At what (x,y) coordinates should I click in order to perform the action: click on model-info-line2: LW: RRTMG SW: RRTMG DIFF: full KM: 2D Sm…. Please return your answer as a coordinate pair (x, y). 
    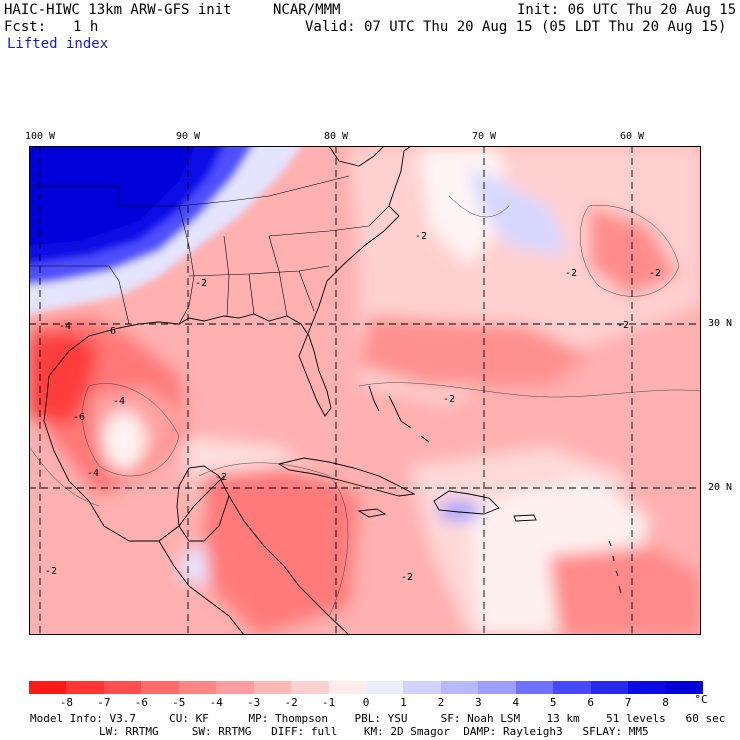
    Looking at the image, I should click on (374, 731).